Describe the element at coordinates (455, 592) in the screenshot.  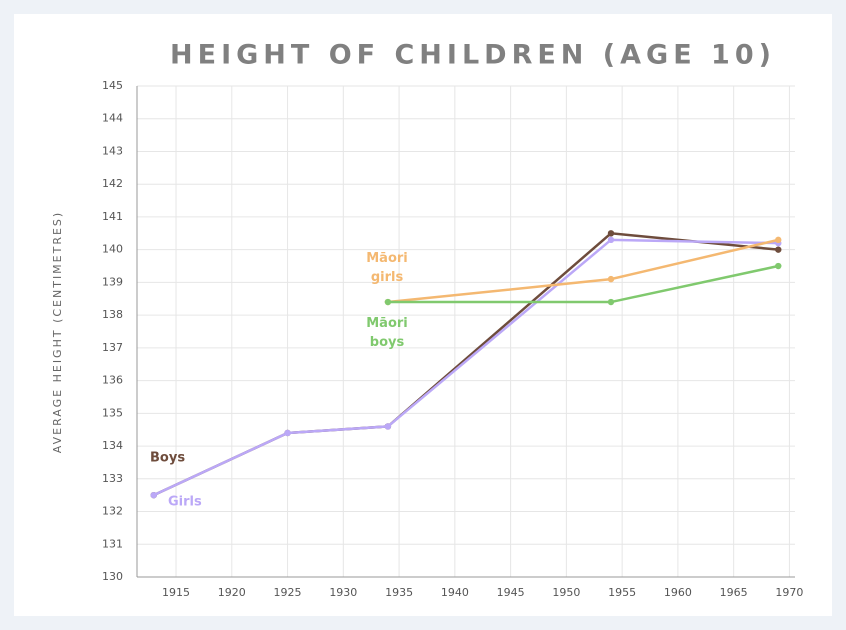
I see `x-tick-label: 1940` at that location.